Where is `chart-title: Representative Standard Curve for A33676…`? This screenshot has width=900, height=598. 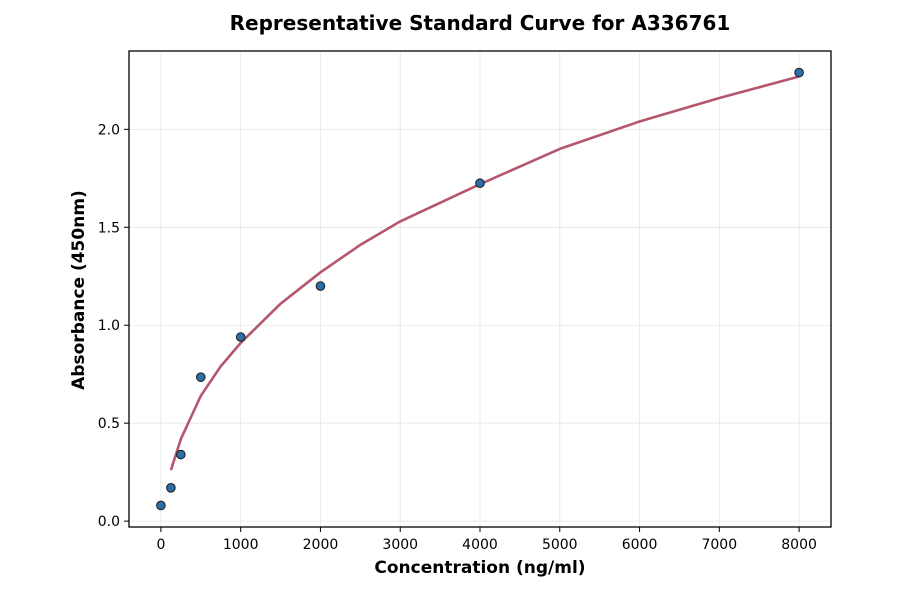
chart-title: Representative Standard Curve for A33676… is located at coordinates (480, 23).